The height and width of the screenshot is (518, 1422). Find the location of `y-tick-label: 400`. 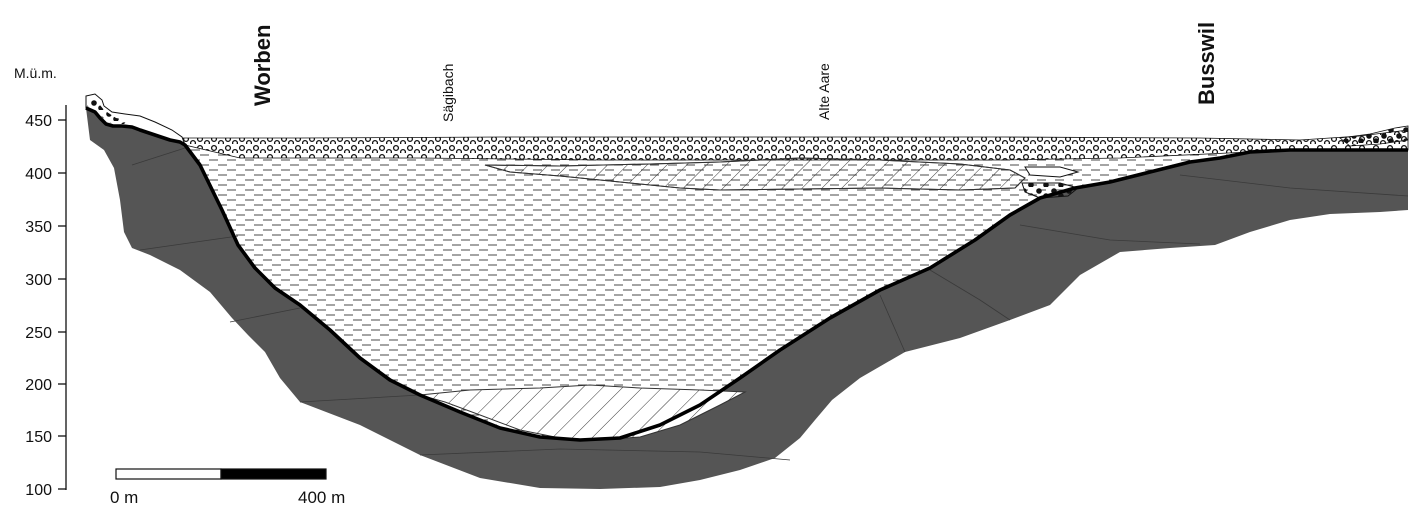

y-tick-label: 400 is located at coordinates (38, 174).